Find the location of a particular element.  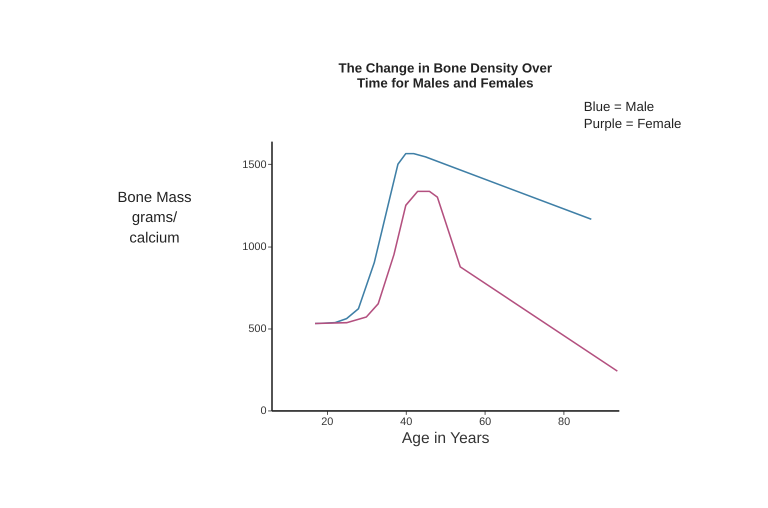

y-axis-title: Bone Mass grams/ calcium is located at coordinates (154, 218).